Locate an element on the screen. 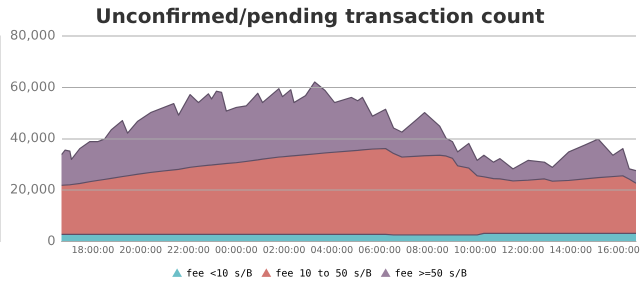 The image size is (644, 289). y-tick-label: 0 is located at coordinates (51, 241).